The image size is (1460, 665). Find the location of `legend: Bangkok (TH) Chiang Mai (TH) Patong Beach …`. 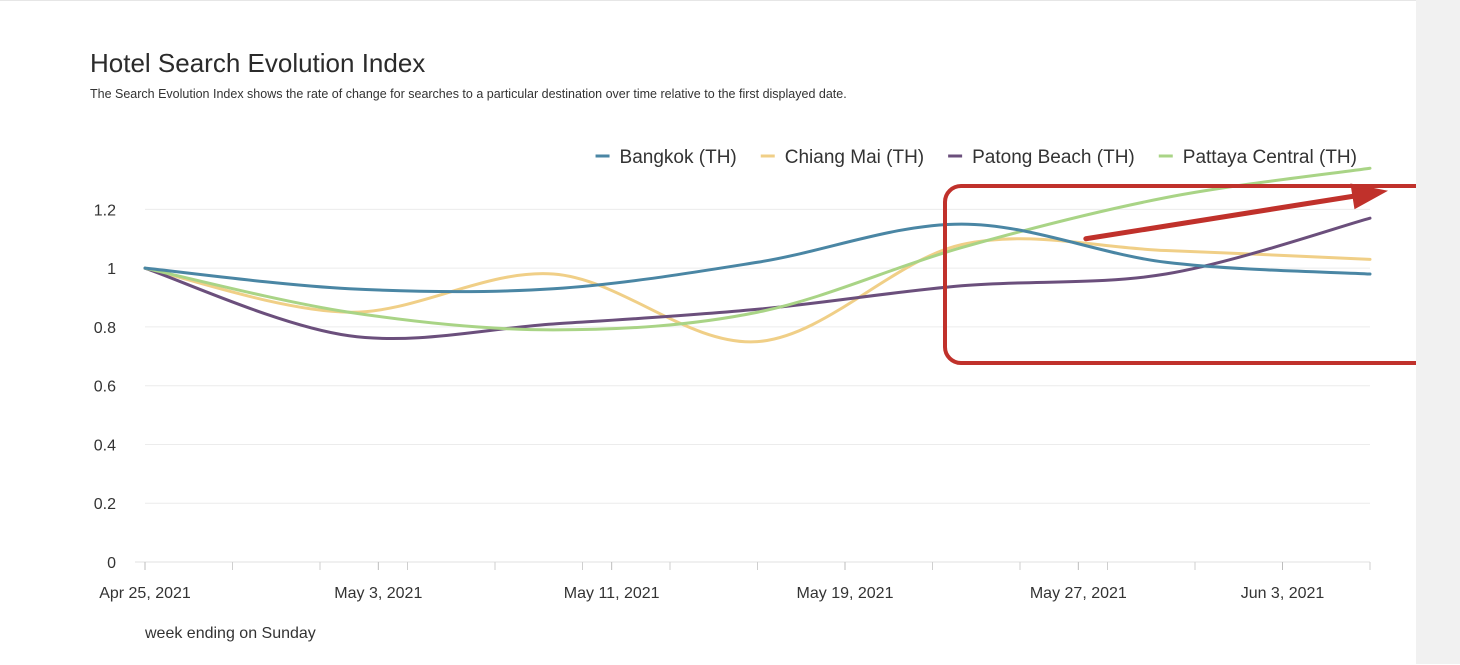

legend: Bangkok (TH) Chiang Mai (TH) Patong Beach … is located at coordinates (976, 157).